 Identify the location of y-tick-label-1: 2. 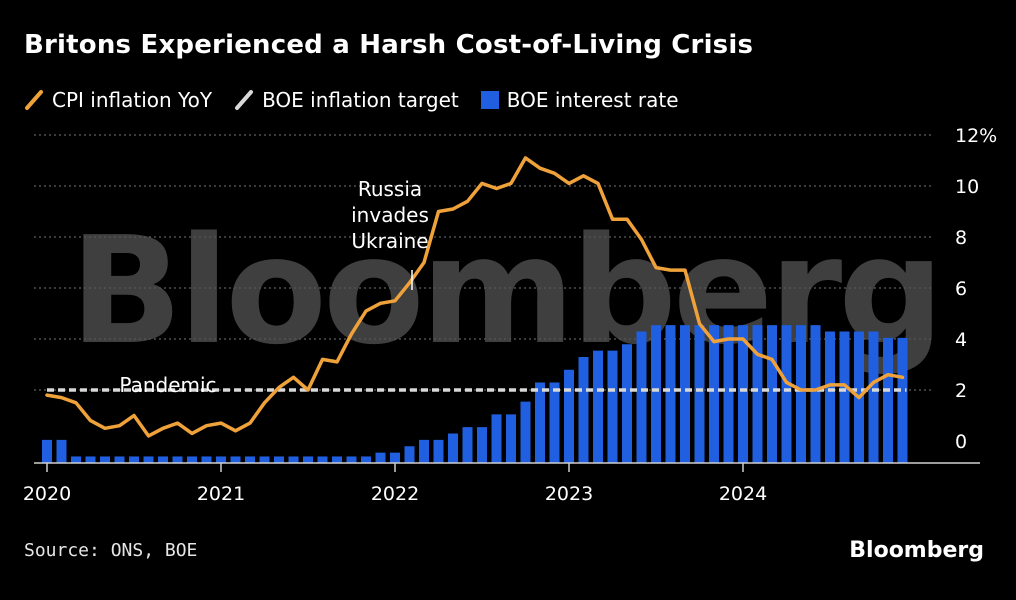
(961, 391).